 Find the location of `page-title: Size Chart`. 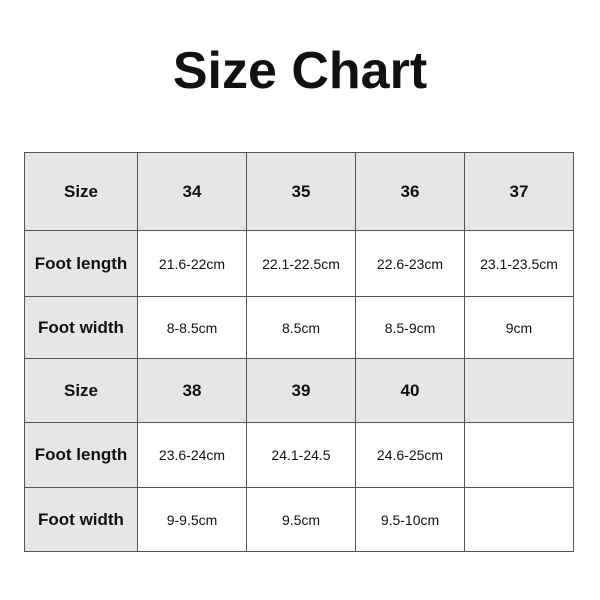

page-title: Size Chart is located at coordinates (300, 71).